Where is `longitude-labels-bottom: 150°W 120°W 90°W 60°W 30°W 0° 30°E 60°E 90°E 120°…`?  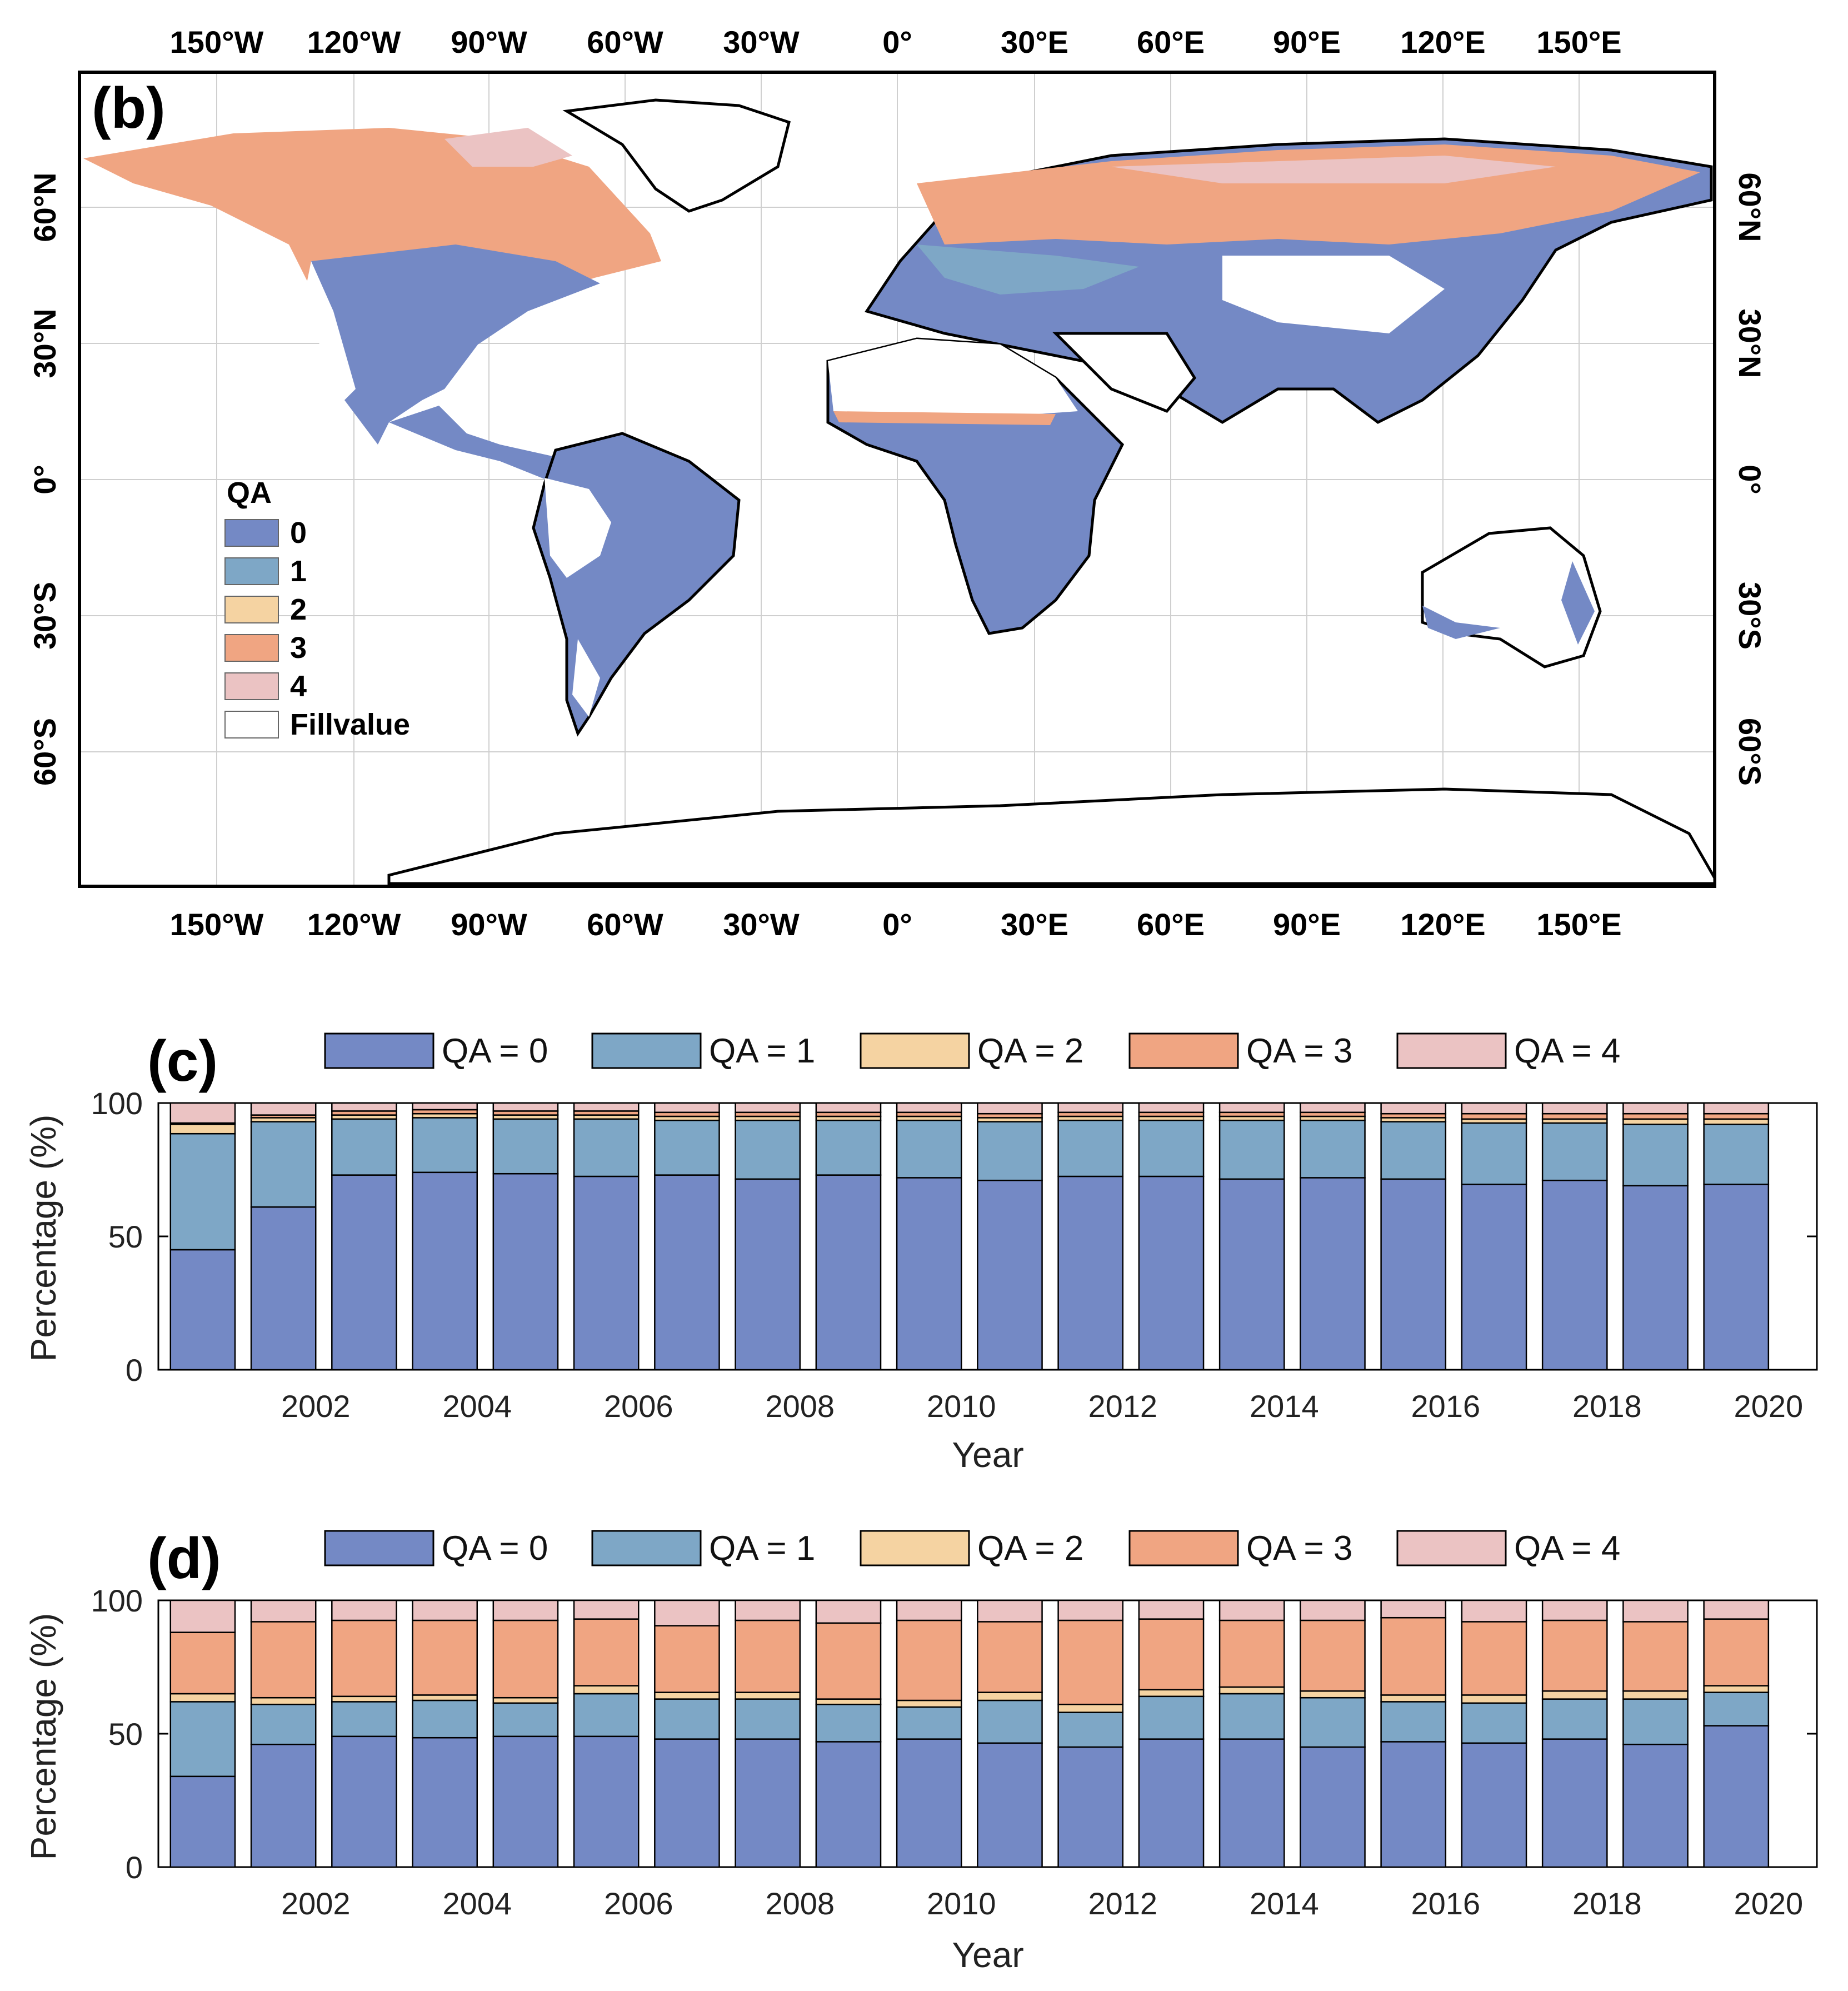 longitude-labels-bottom: 150°W 120°W 90°W 60°W 30°W 0° 30°E 60°E 90°E 120°… is located at coordinates (896, 924).